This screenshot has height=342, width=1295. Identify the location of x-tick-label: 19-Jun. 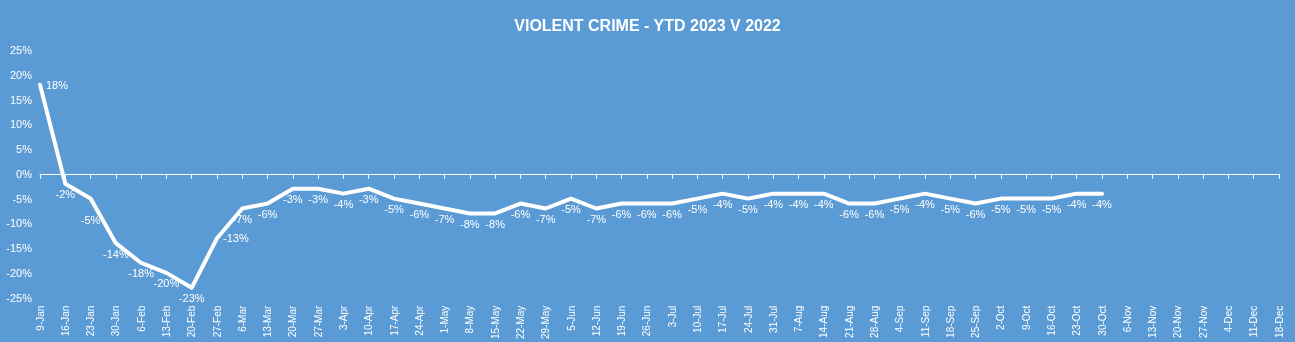
(622, 321).